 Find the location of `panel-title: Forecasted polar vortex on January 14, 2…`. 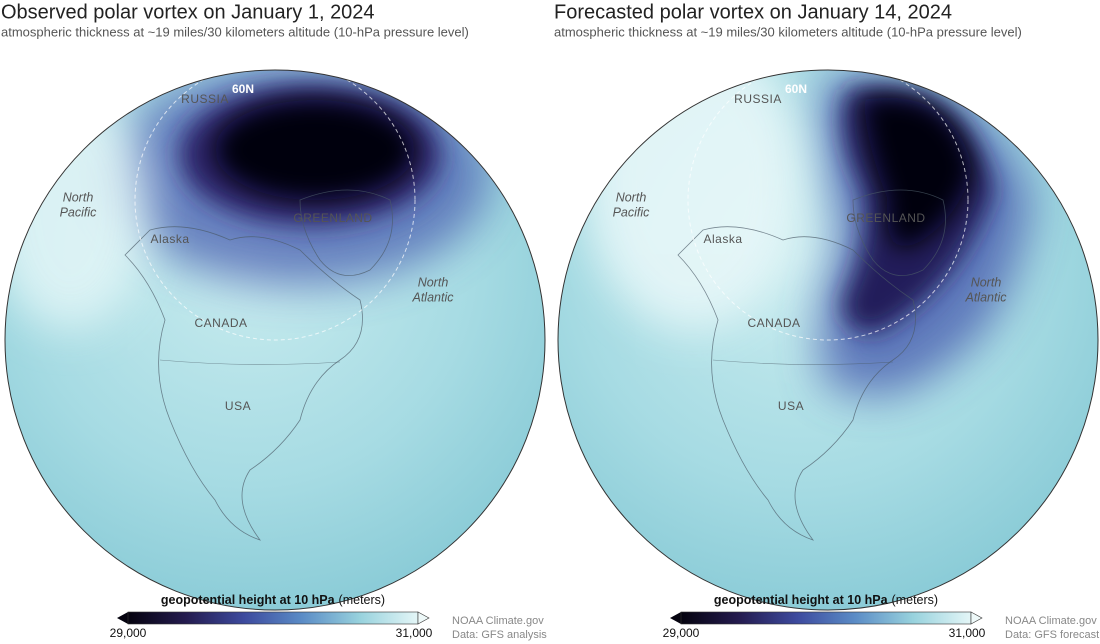

panel-title: Forecasted polar vortex on January 14, 2… is located at coordinates (753, 12).